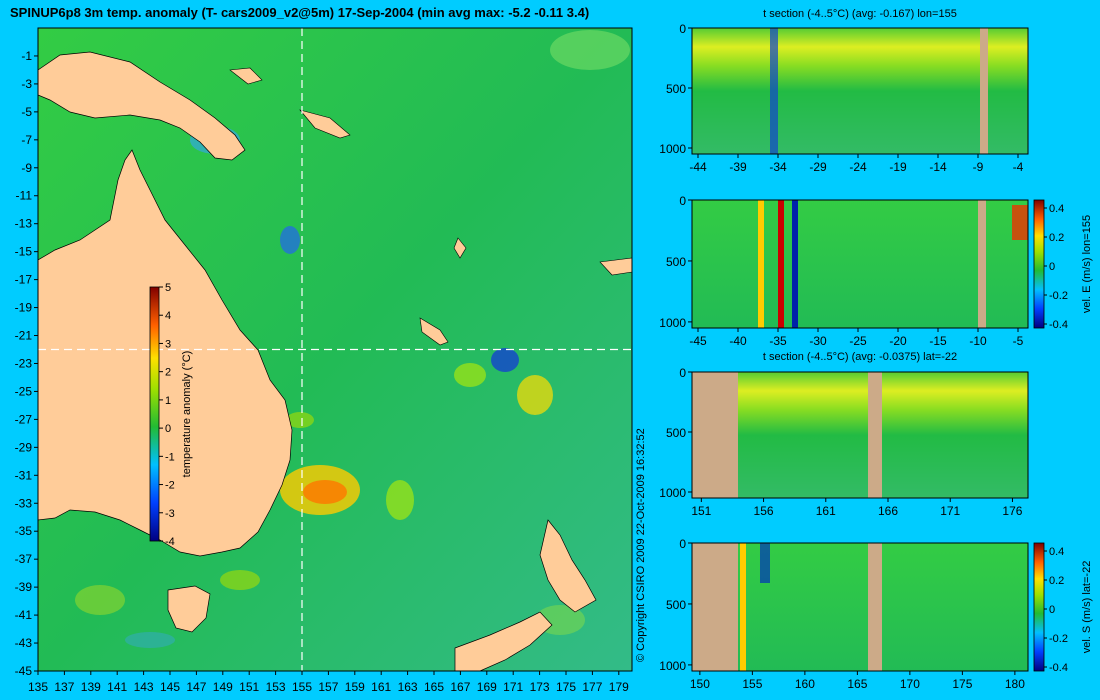  Describe the element at coordinates (701, 511) in the screenshot. I see `panel-x-tick-label: 151` at that location.